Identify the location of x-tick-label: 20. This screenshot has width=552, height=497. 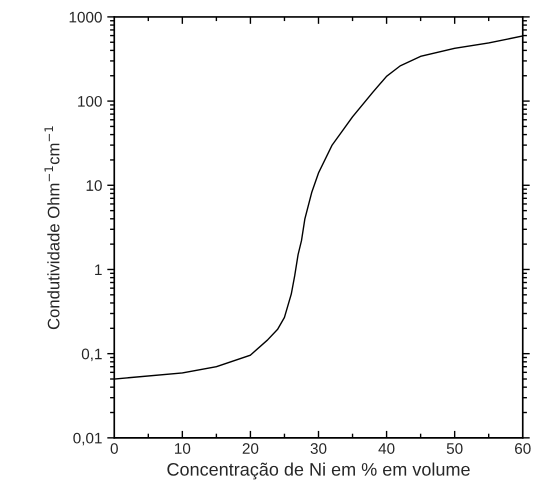
(250, 448).